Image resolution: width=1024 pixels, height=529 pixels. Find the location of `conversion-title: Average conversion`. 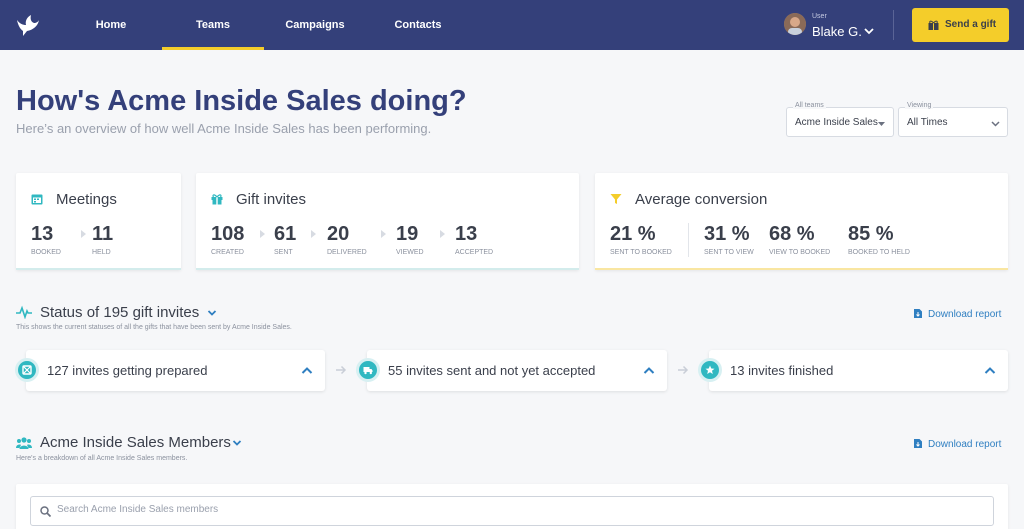

conversion-title: Average conversion is located at coordinates (701, 199).